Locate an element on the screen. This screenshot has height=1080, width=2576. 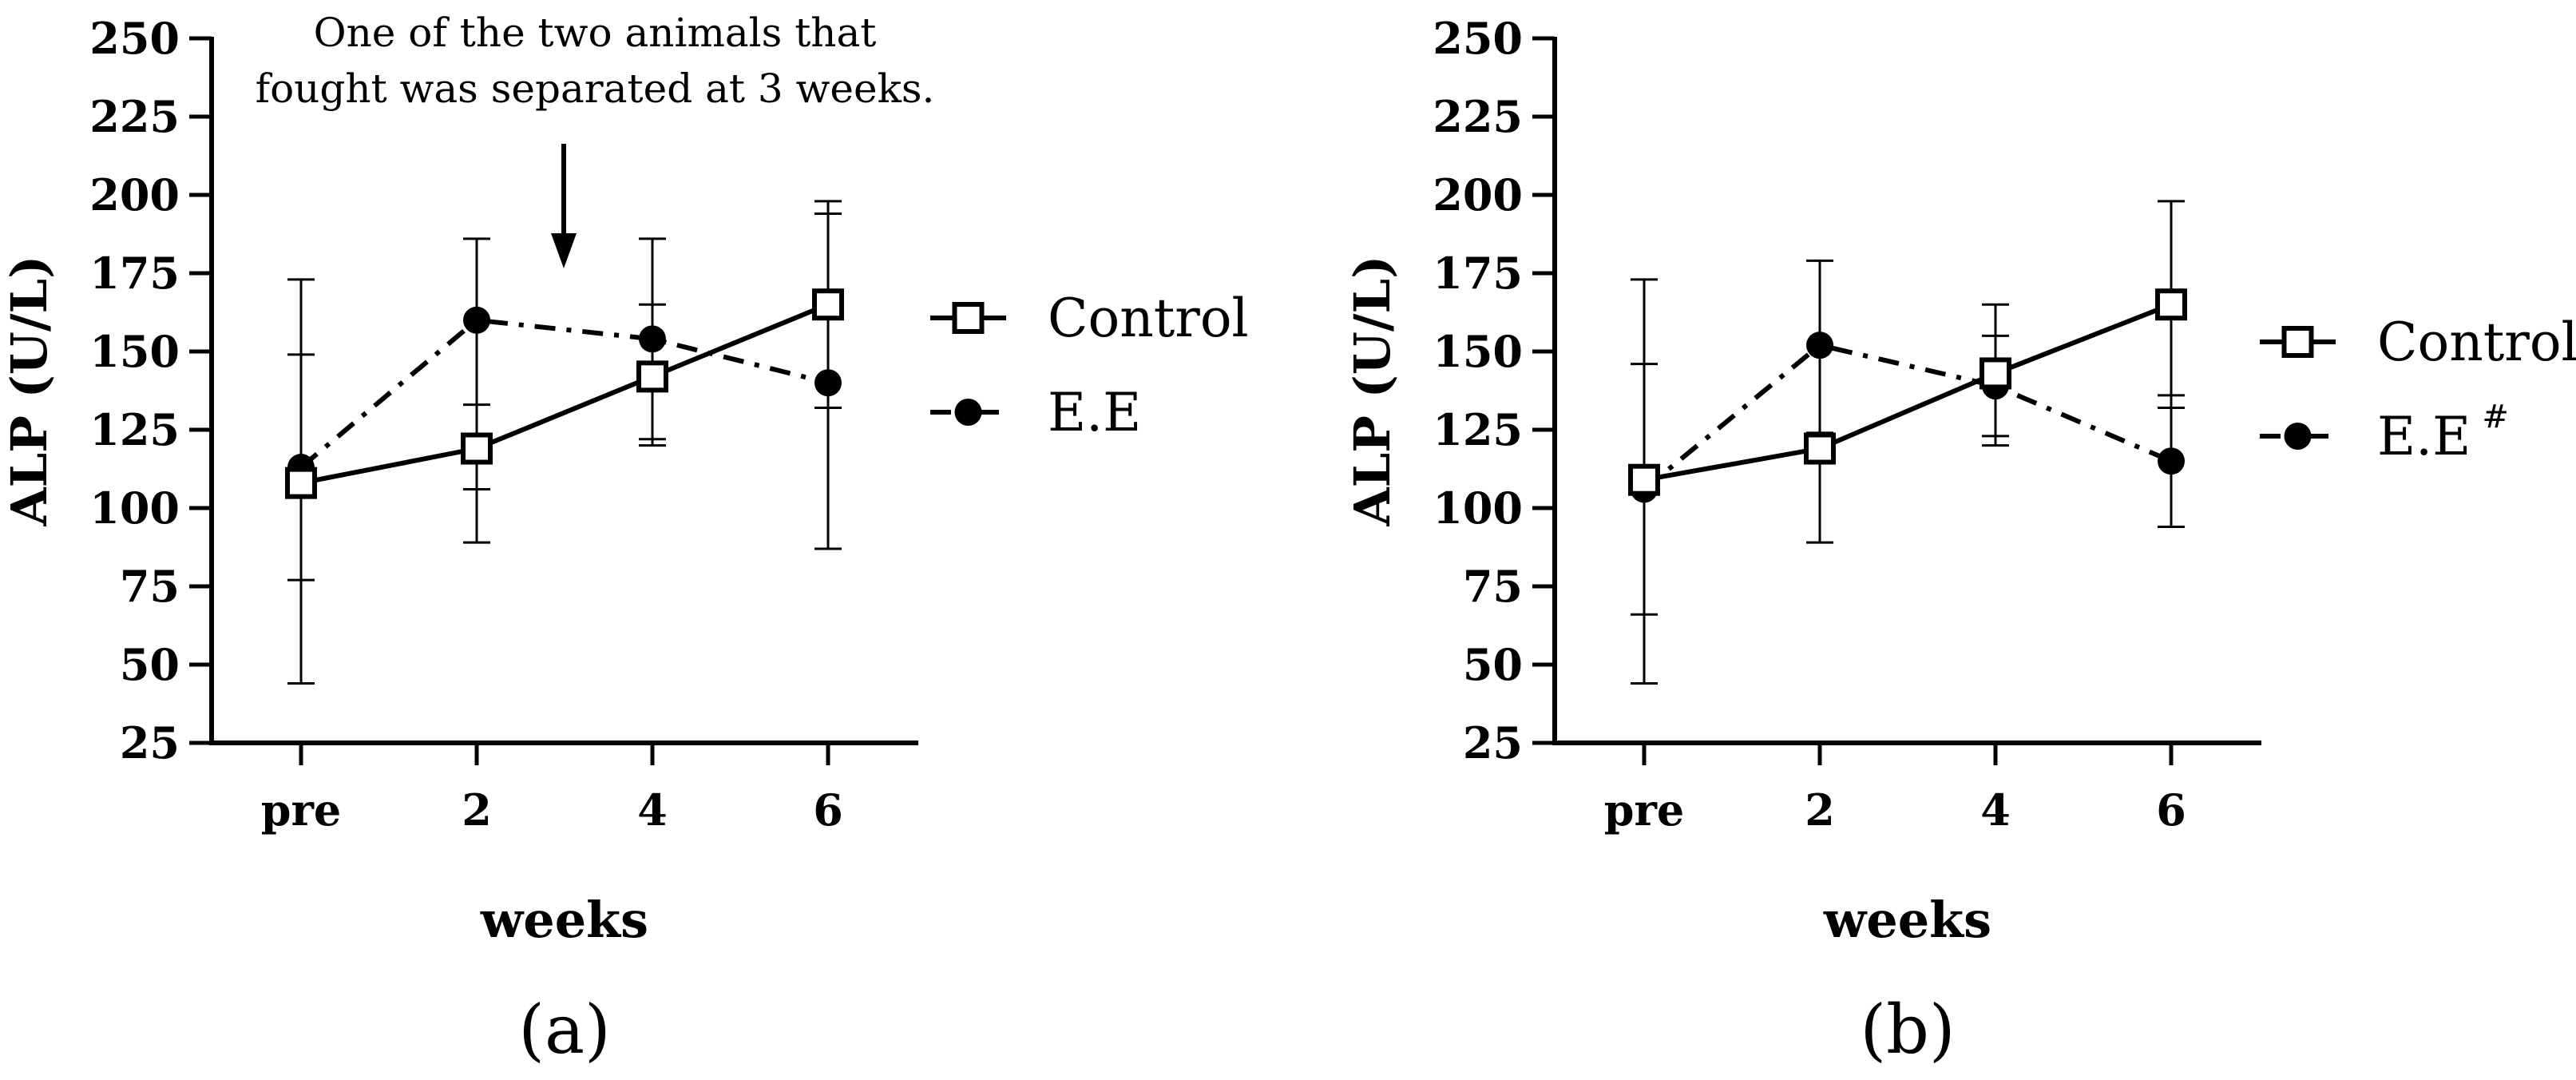
annotation-arrow-head is located at coordinates (564, 250).